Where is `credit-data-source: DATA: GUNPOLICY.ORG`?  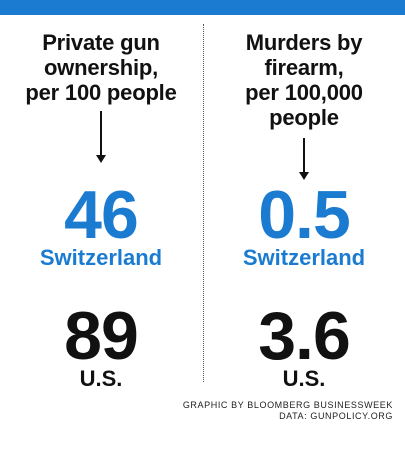
credit-data-source: DATA: GUNPOLICY.ORG is located at coordinates (336, 416).